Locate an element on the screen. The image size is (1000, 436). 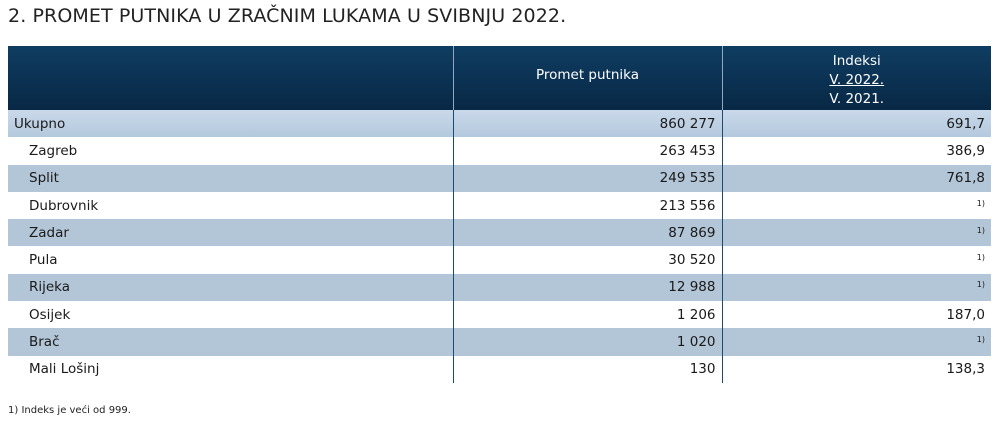
table-row: Osijek 1 206 187,0 is located at coordinates (499, 315).